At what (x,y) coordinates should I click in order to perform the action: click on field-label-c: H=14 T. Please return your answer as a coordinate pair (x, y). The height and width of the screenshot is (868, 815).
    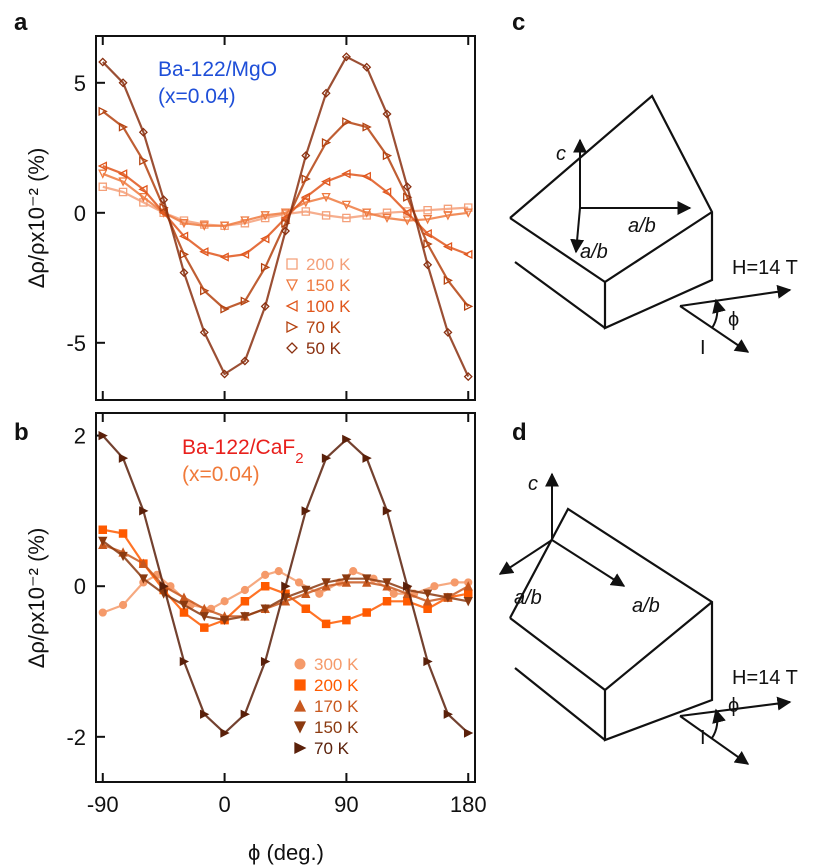
    Looking at the image, I should click on (765, 268).